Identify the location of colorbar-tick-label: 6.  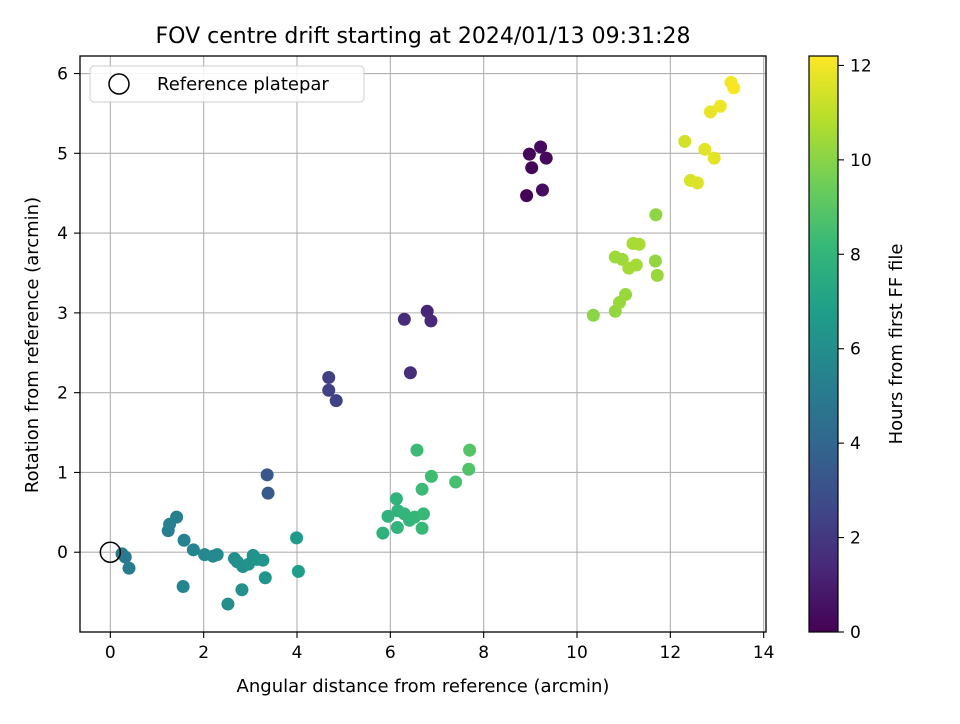
(855, 350).